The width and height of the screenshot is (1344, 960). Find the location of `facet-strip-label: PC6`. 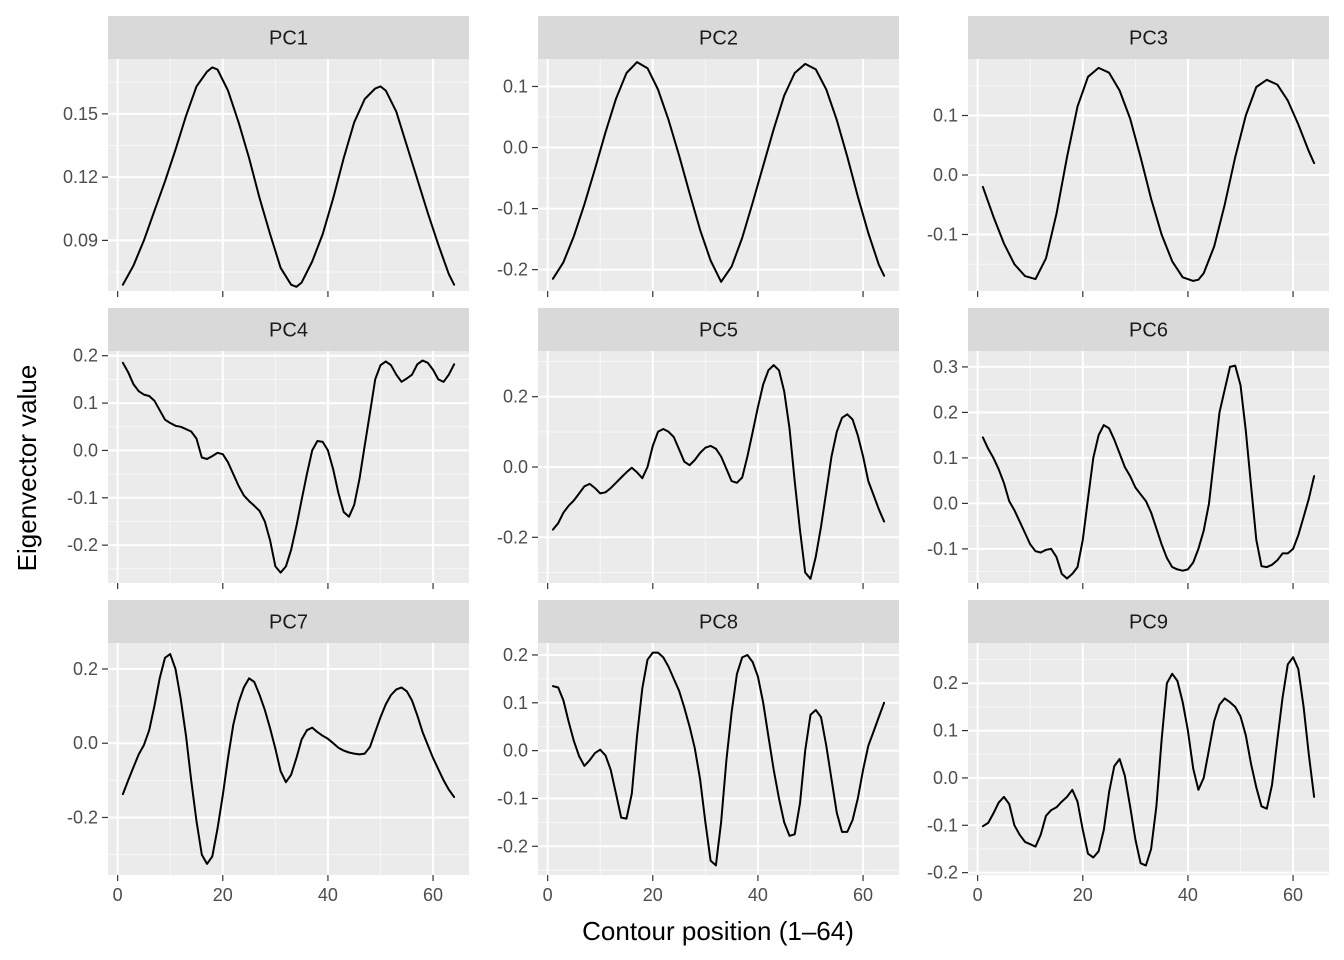

facet-strip-label: PC6 is located at coordinates (1148, 331).